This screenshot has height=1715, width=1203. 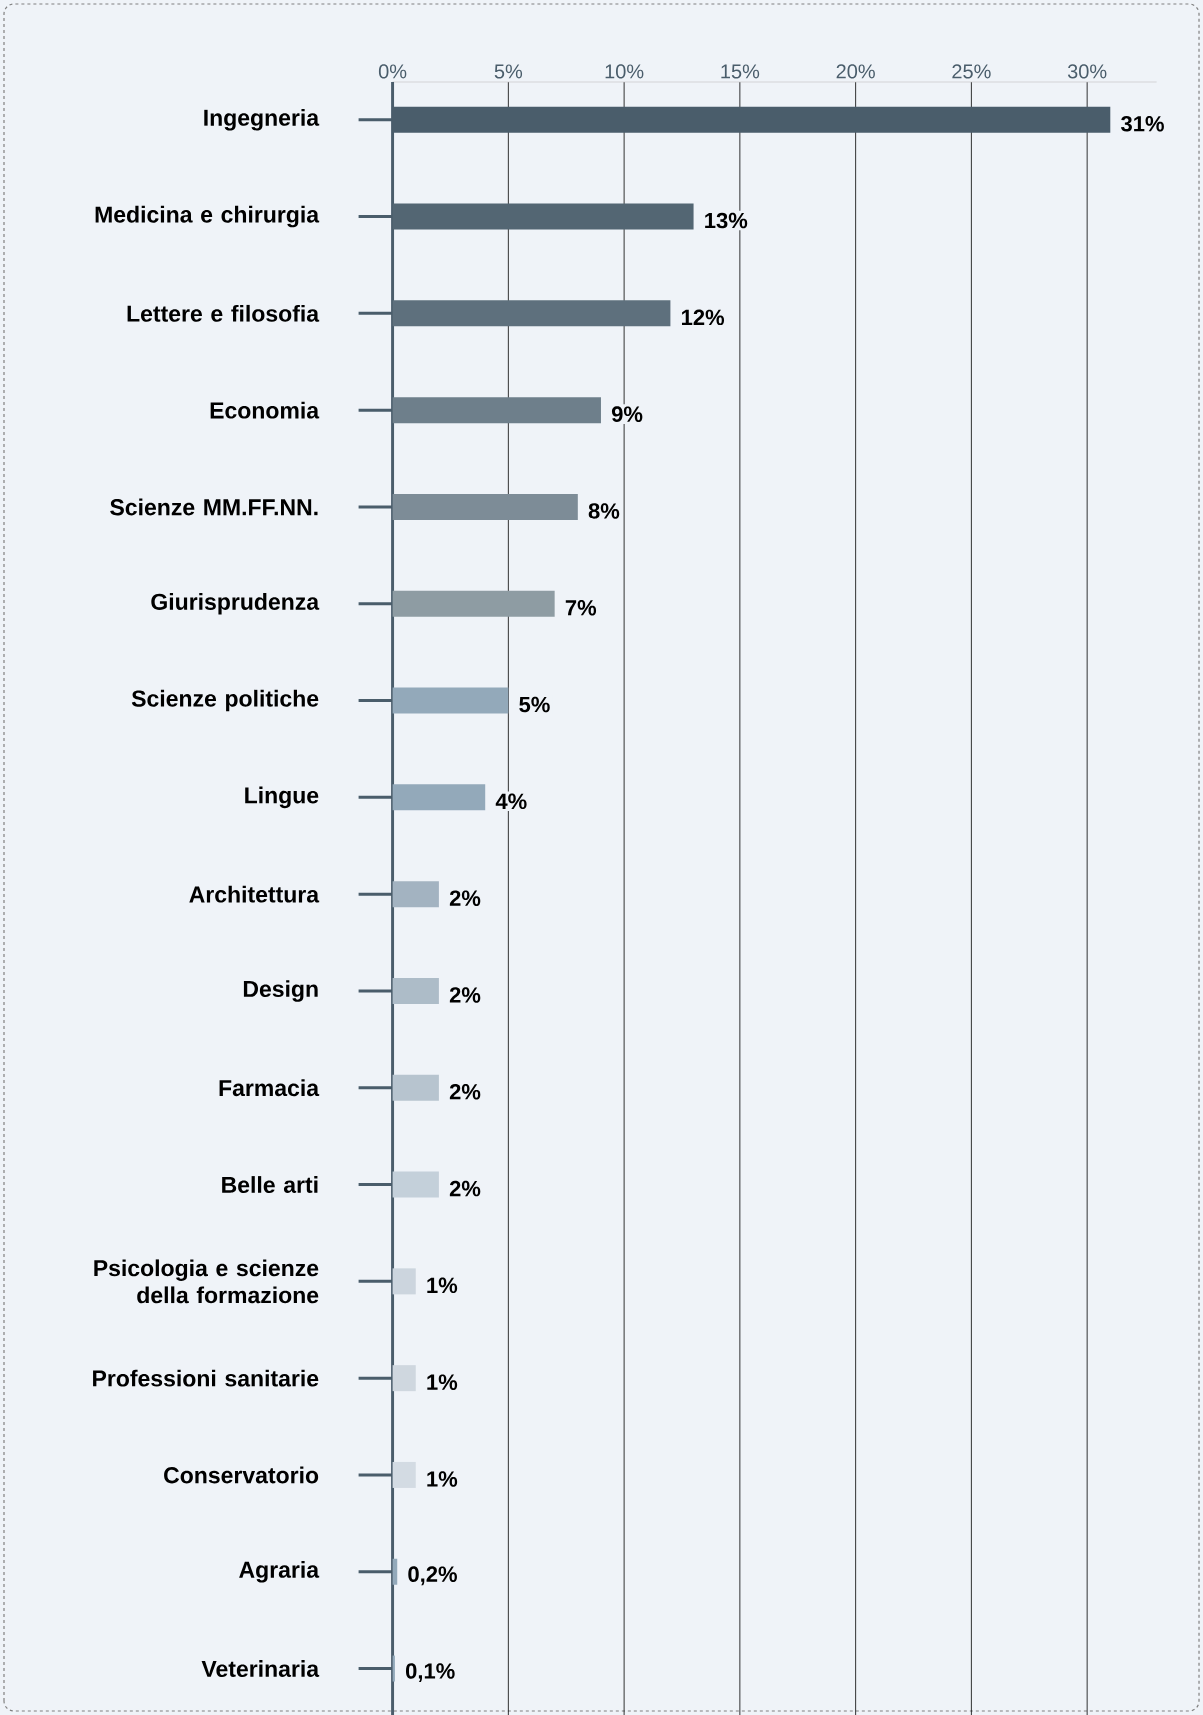 I want to click on x-tick-label: 30%, so click(x=1087, y=71).